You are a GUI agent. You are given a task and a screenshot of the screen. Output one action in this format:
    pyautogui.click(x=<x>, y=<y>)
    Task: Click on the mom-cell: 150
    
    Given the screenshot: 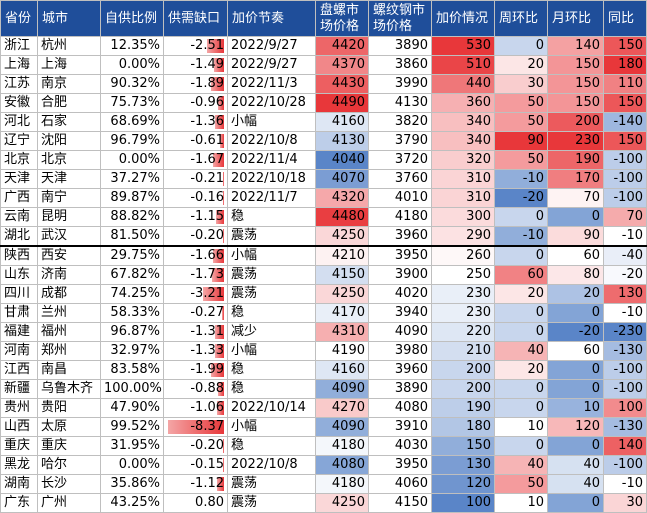 What is the action you would take?
    pyautogui.click(x=575, y=103)
    